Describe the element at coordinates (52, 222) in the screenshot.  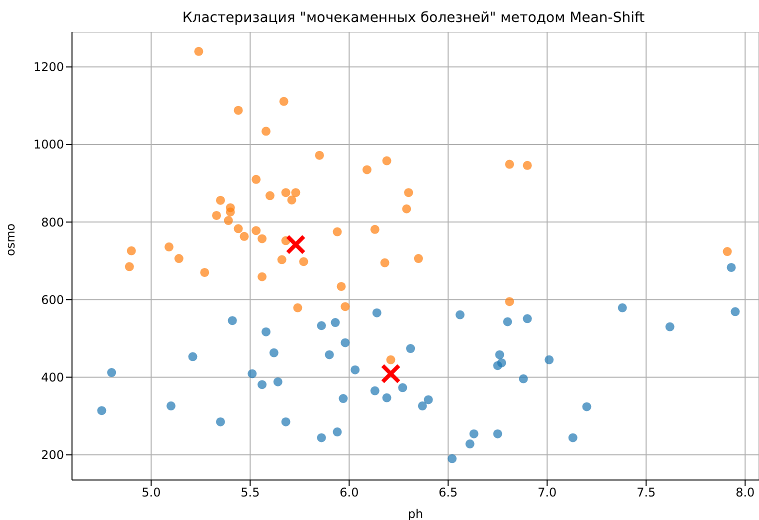
I see `y-tick-label: 800` at that location.